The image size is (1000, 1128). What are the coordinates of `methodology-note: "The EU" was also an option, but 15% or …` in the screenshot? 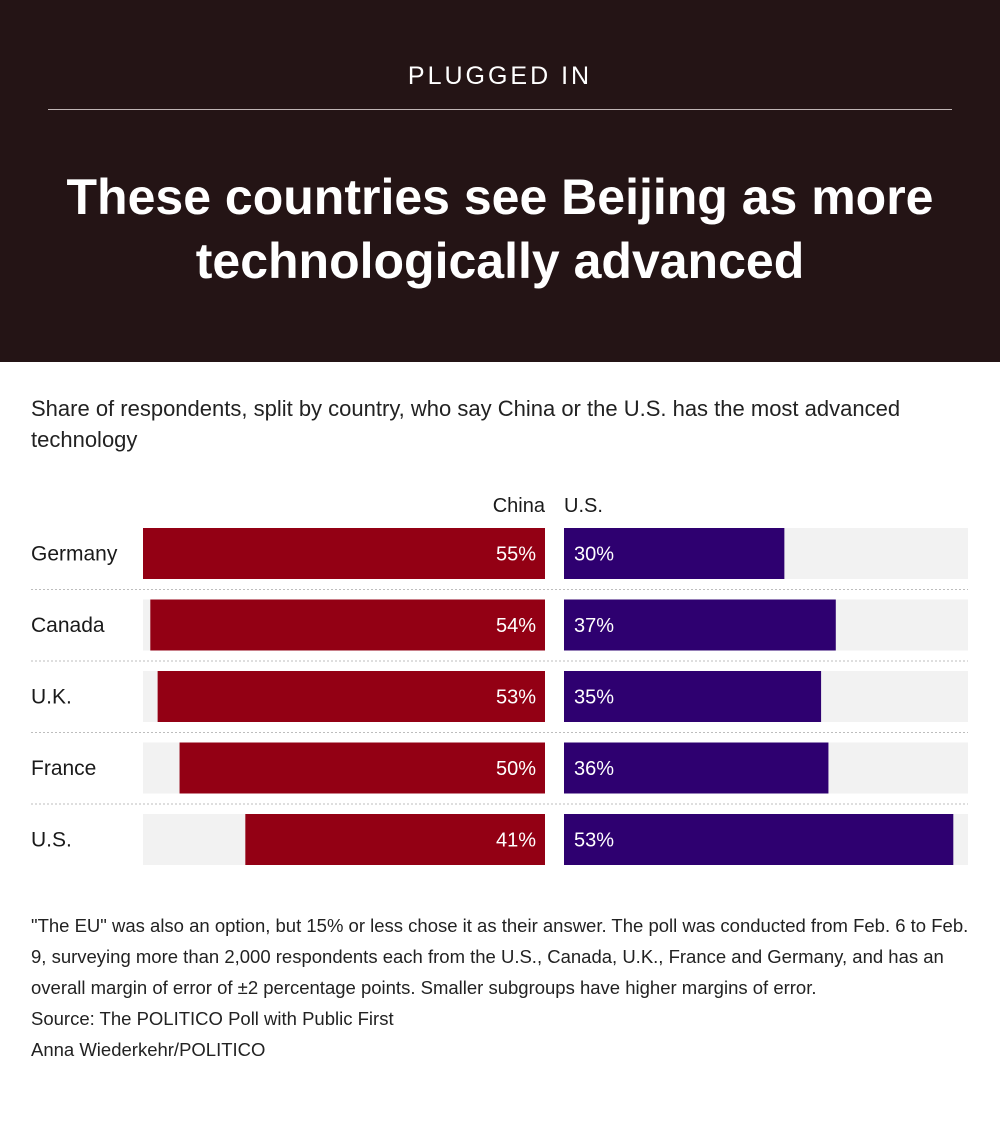 It's located at (500, 956).